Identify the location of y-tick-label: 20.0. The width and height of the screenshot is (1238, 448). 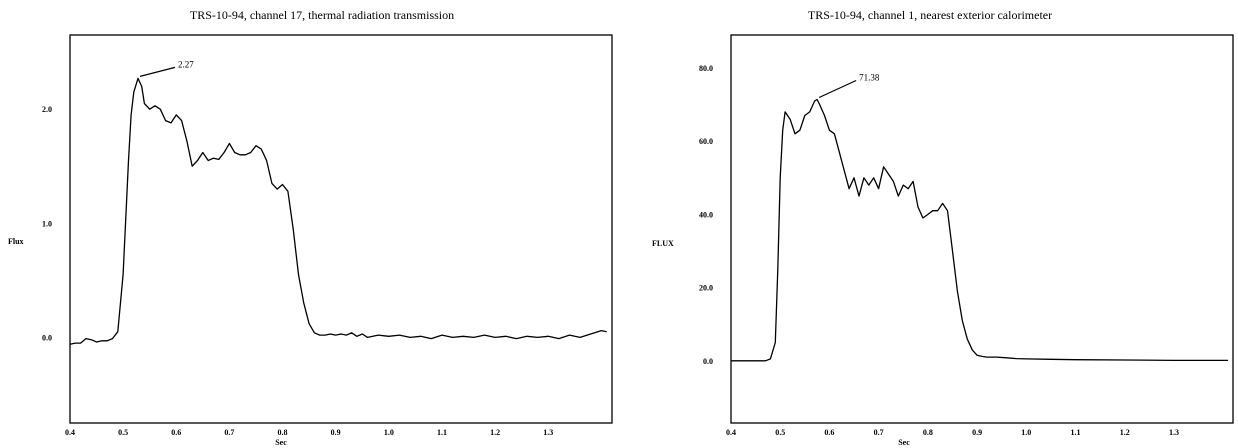
(706, 288).